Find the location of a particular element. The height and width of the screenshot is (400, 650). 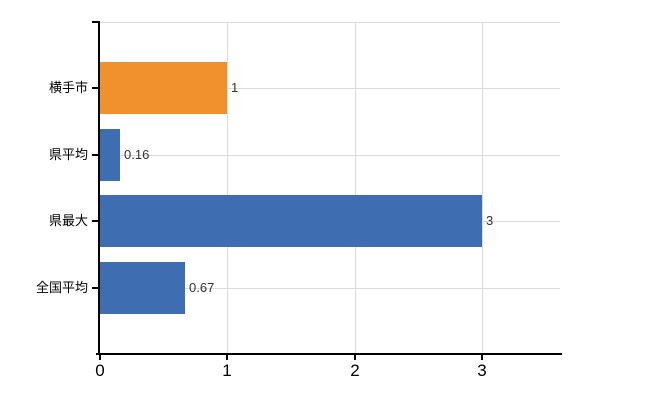

x-axis-tick-label: 1 is located at coordinates (227, 370).